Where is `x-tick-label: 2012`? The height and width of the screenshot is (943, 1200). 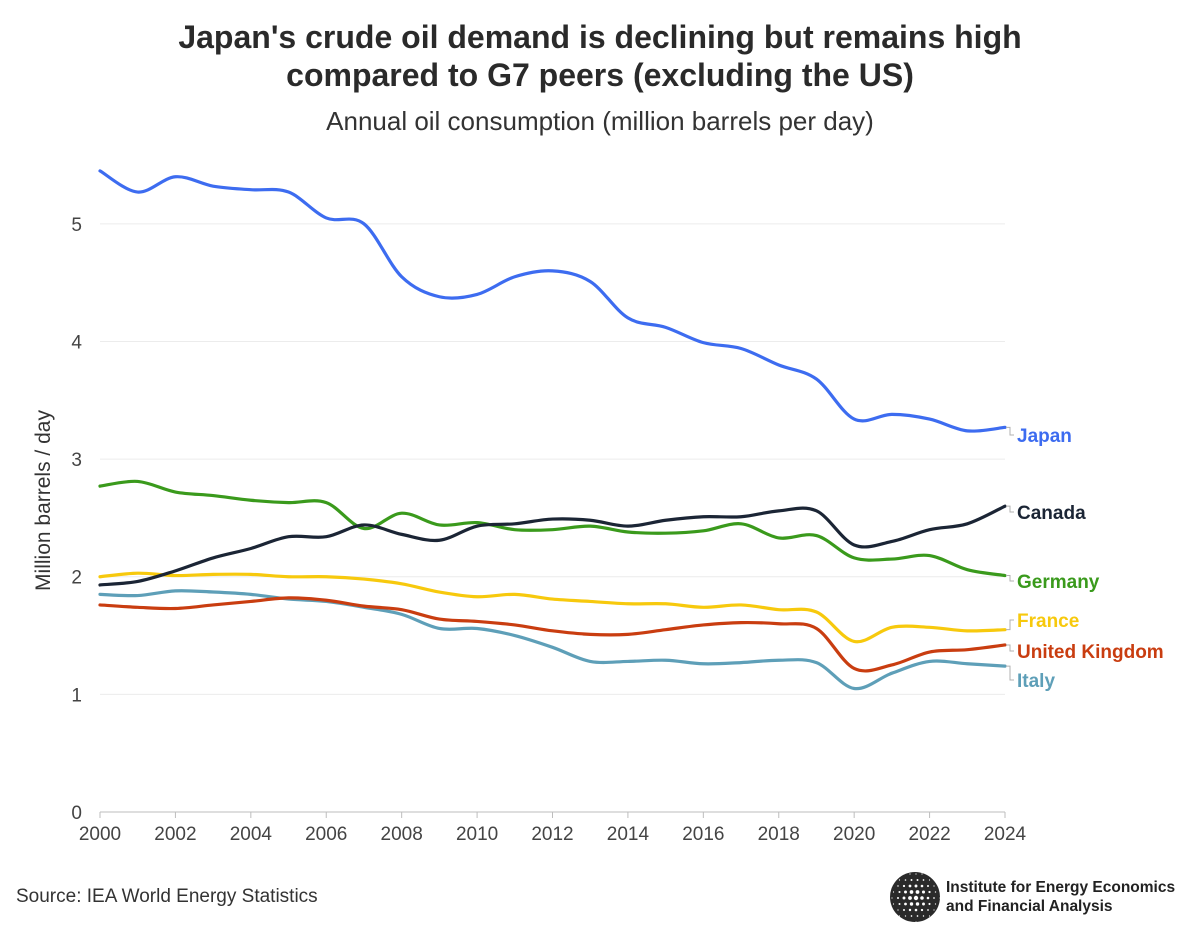 x-tick-label: 2012 is located at coordinates (552, 834).